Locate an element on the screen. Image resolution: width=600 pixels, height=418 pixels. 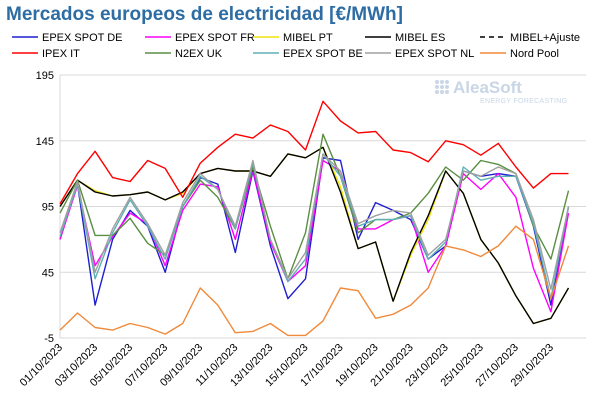
legend-label-mibel-ajuste: MIBEL+Ajuste is located at coordinates (545, 38).